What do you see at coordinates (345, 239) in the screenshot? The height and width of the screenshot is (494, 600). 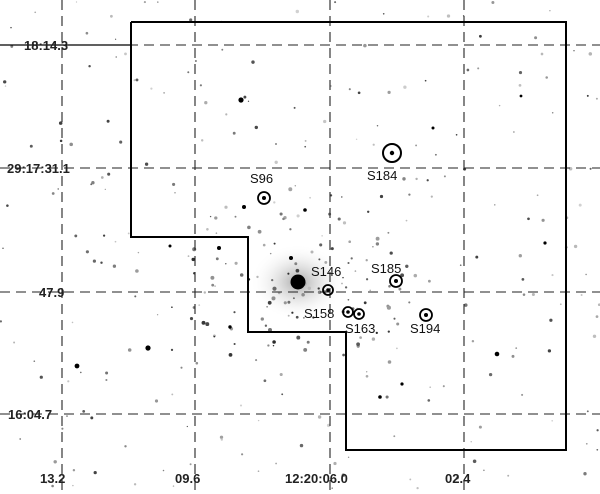 I see `source-markers: S184 S96 S146 S185 S158 S163` at bounding box center [345, 239].